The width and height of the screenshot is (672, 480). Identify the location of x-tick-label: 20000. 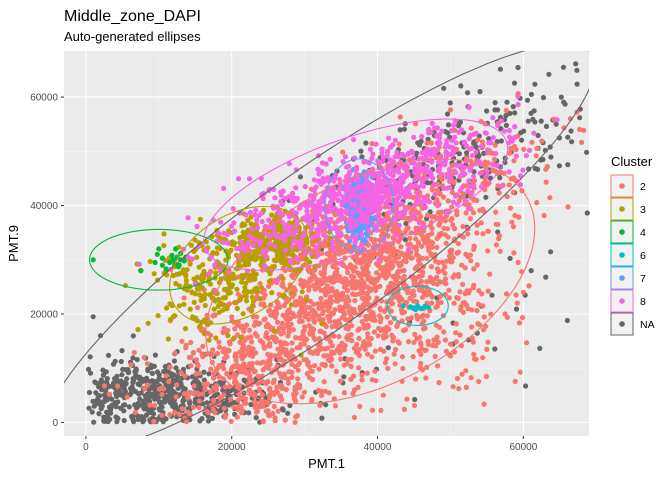
(232, 447).